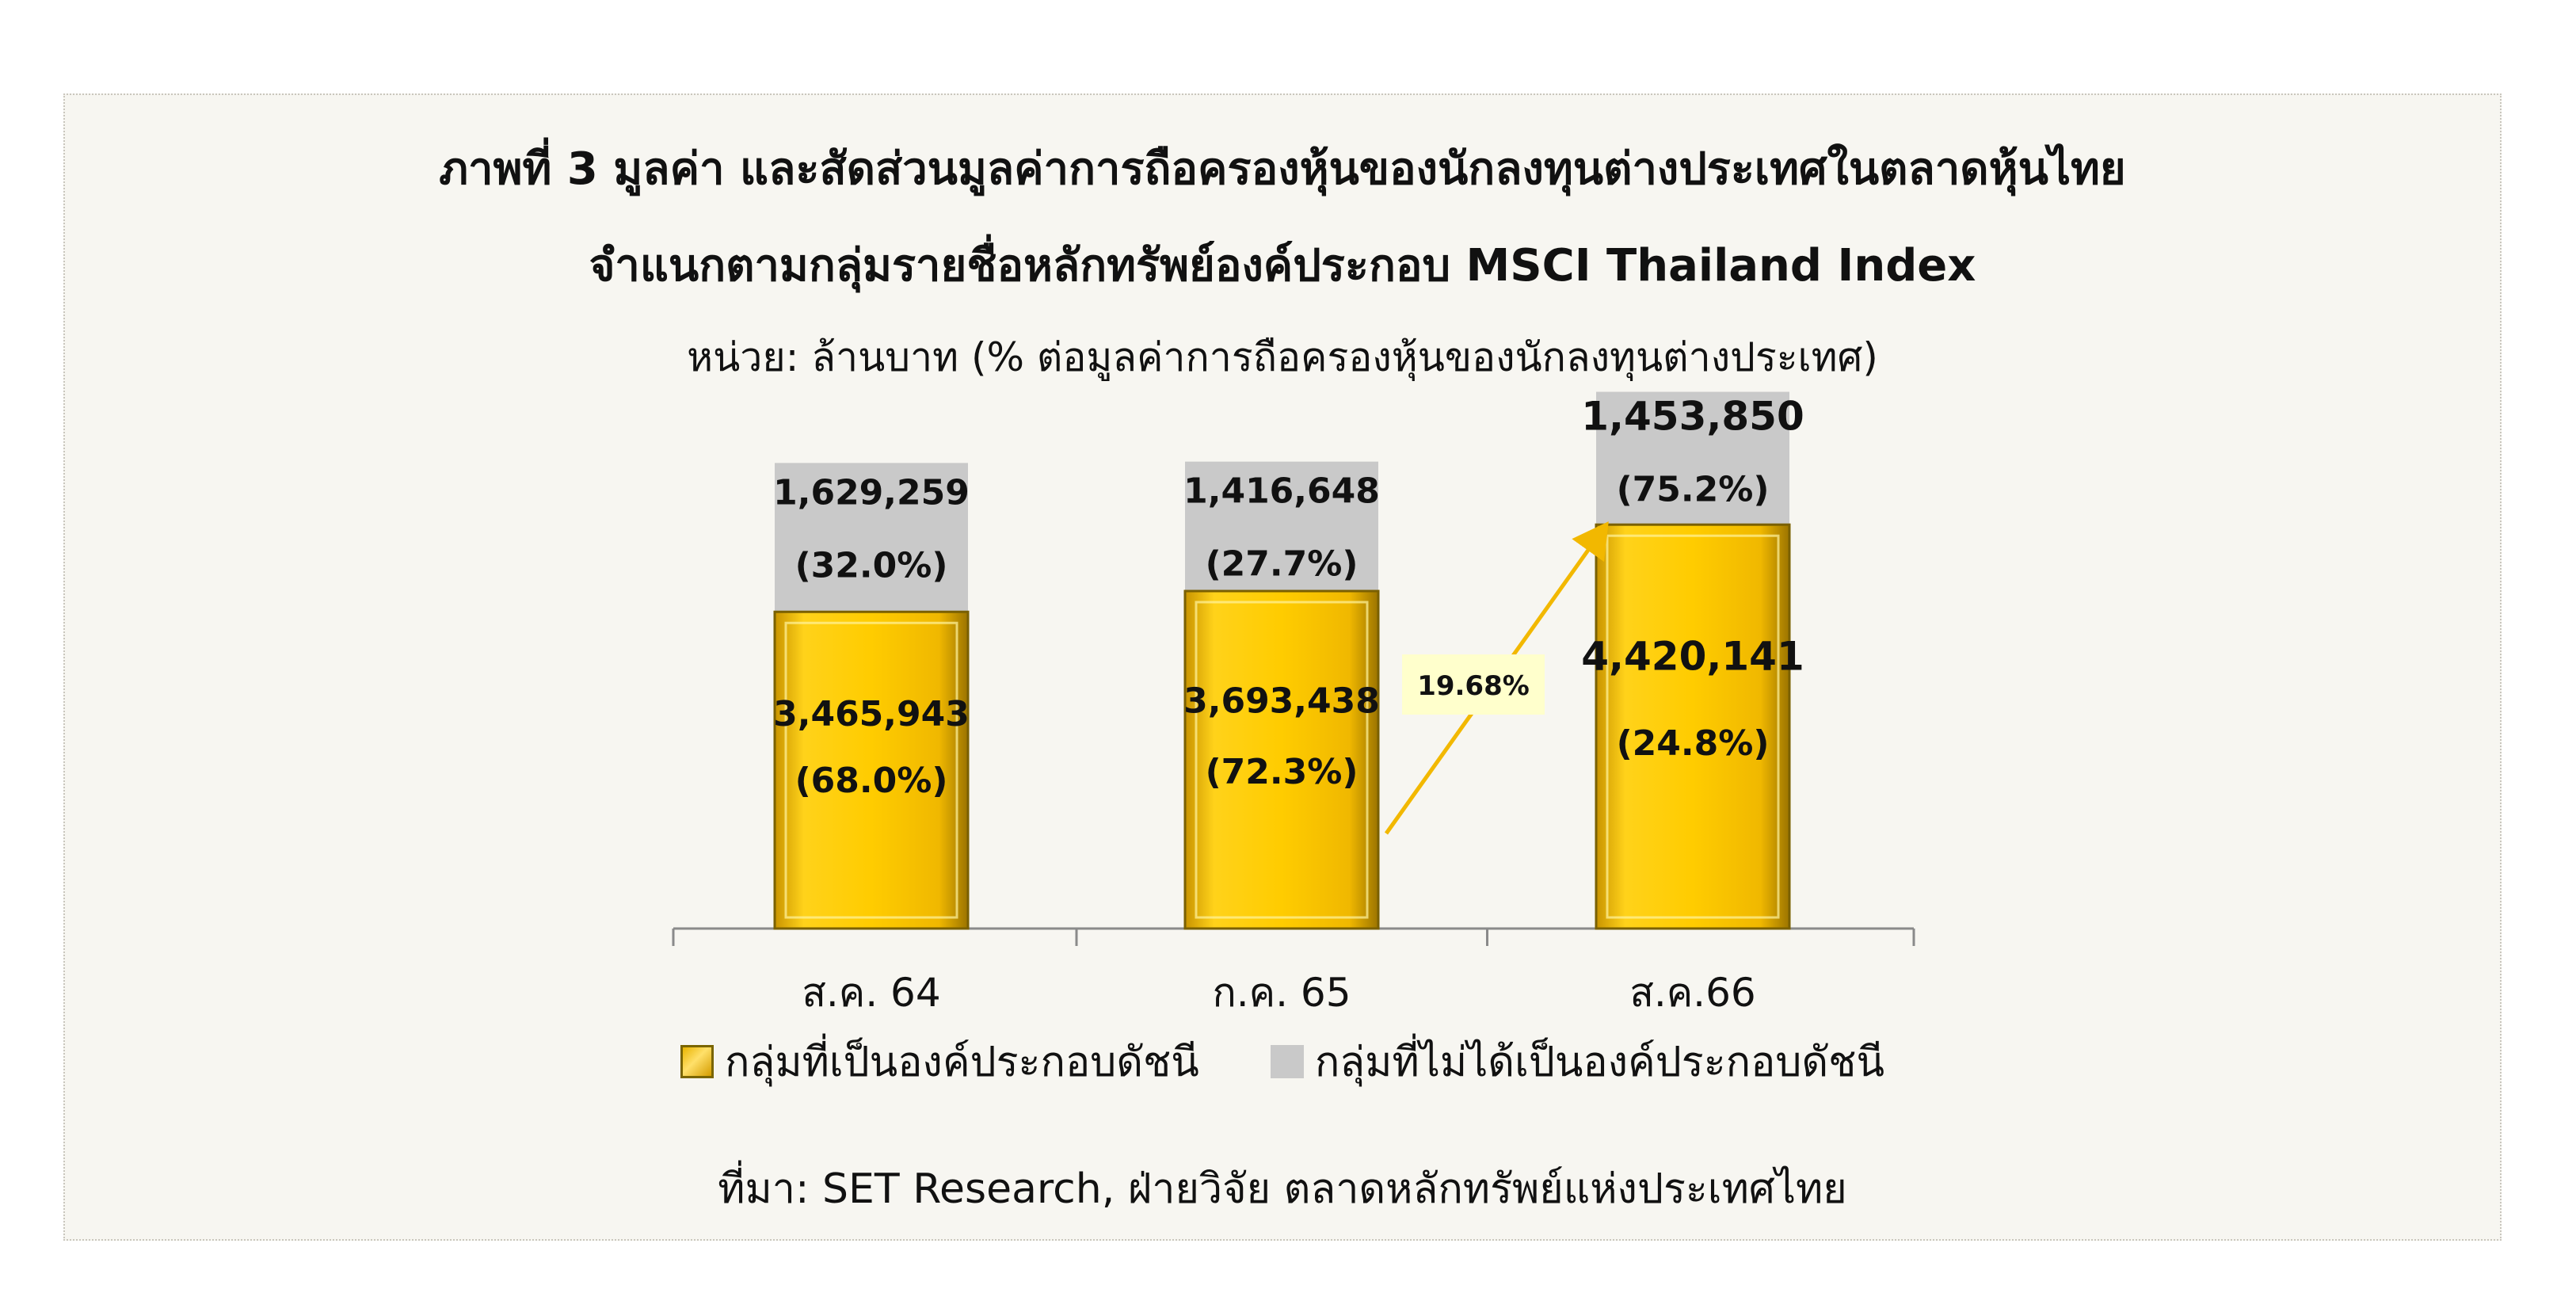  What do you see at coordinates (871, 714) in the screenshot?
I see `label-index-value-0: 3,465,943` at bounding box center [871, 714].